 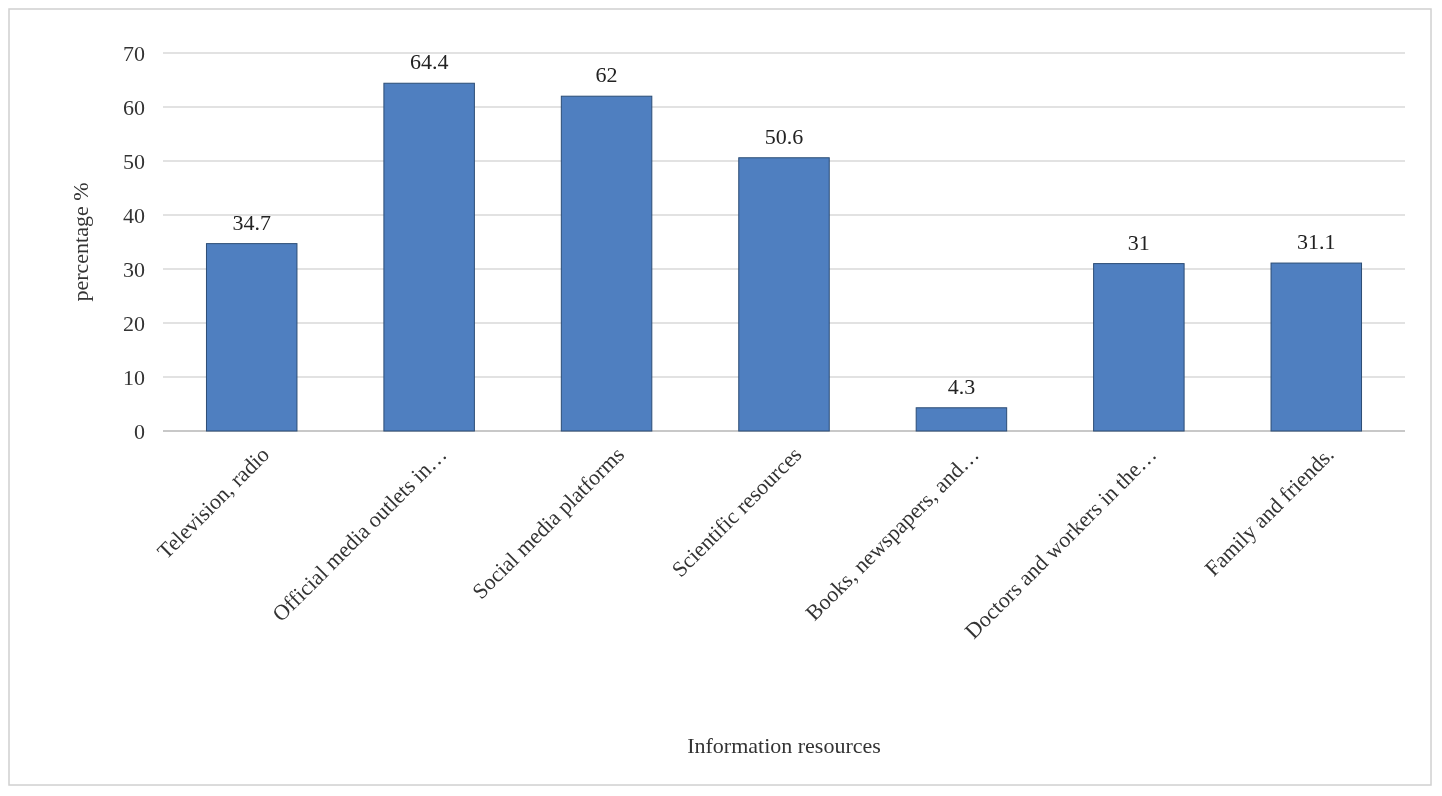 What do you see at coordinates (784, 745) in the screenshot?
I see `x-axis-title: Information resources` at bounding box center [784, 745].